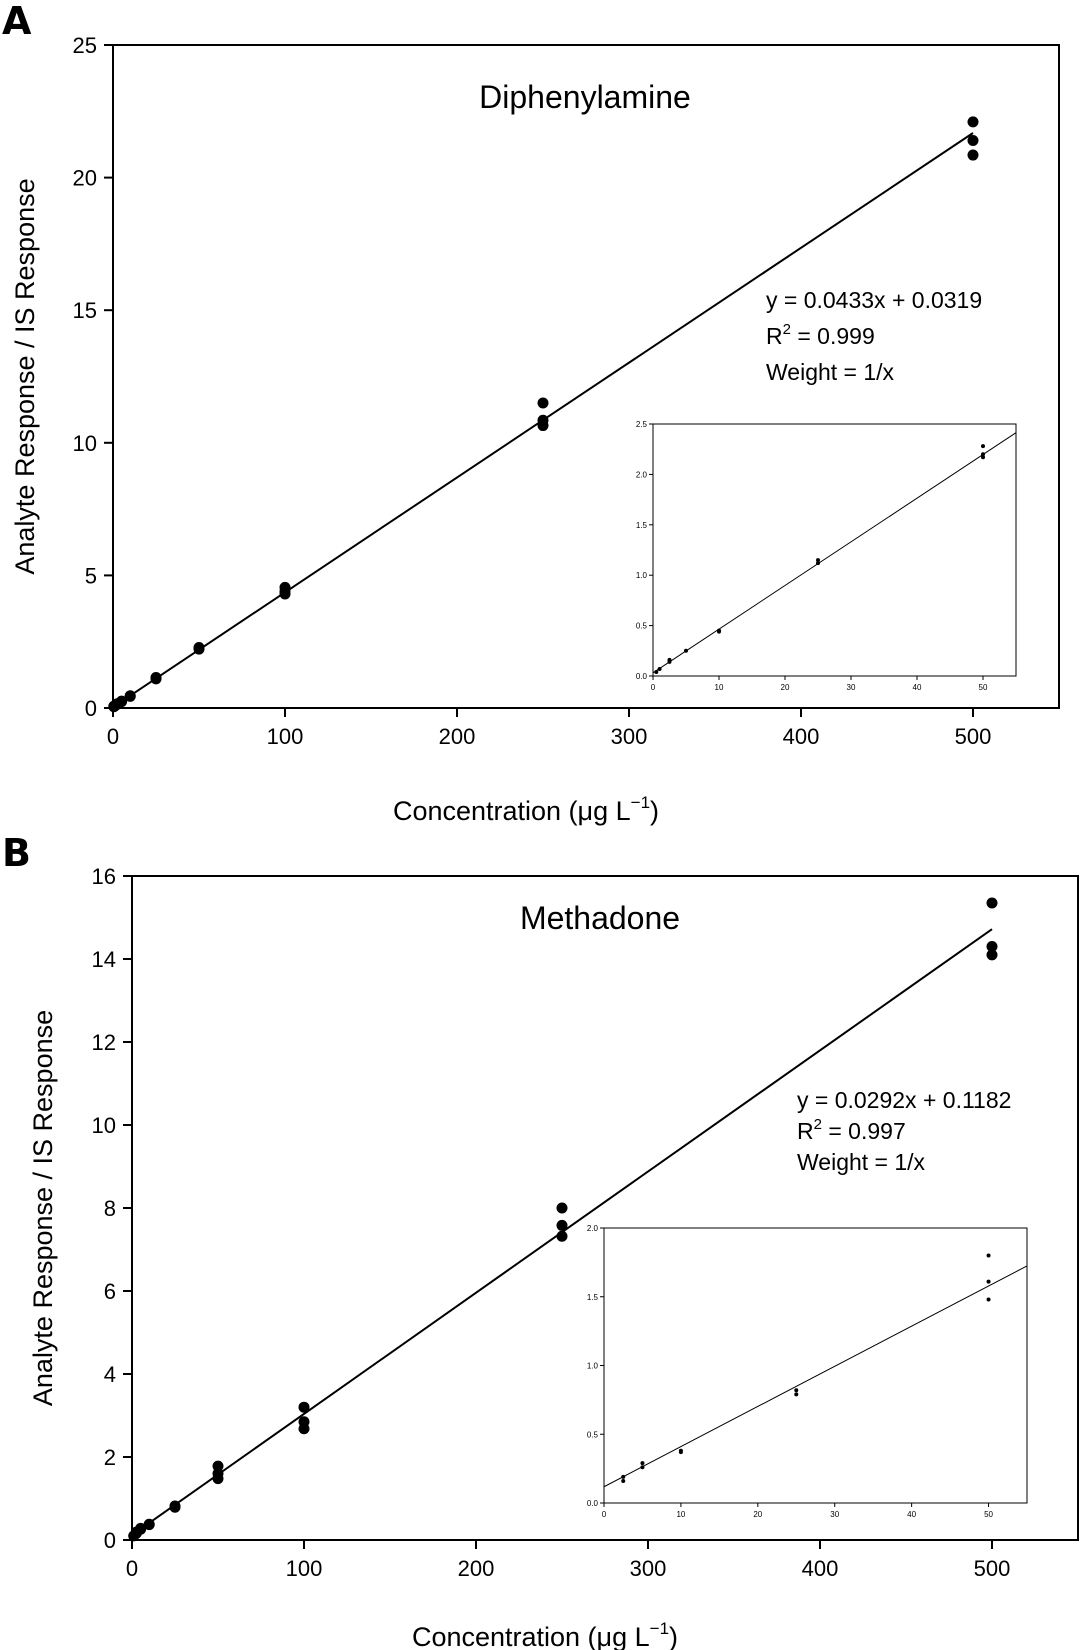 This screenshot has height=1650, width=1080. What do you see at coordinates (911, 1514) in the screenshot?
I see `inset-x-tick-label: 40` at bounding box center [911, 1514].